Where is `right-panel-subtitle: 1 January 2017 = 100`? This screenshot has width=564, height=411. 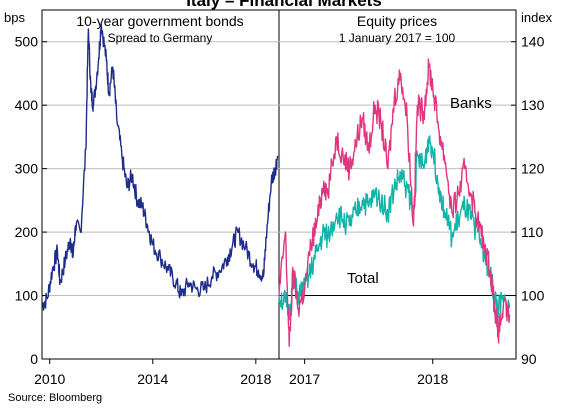 right-panel-subtitle: 1 January 2017 = 100 is located at coordinates (397, 38).